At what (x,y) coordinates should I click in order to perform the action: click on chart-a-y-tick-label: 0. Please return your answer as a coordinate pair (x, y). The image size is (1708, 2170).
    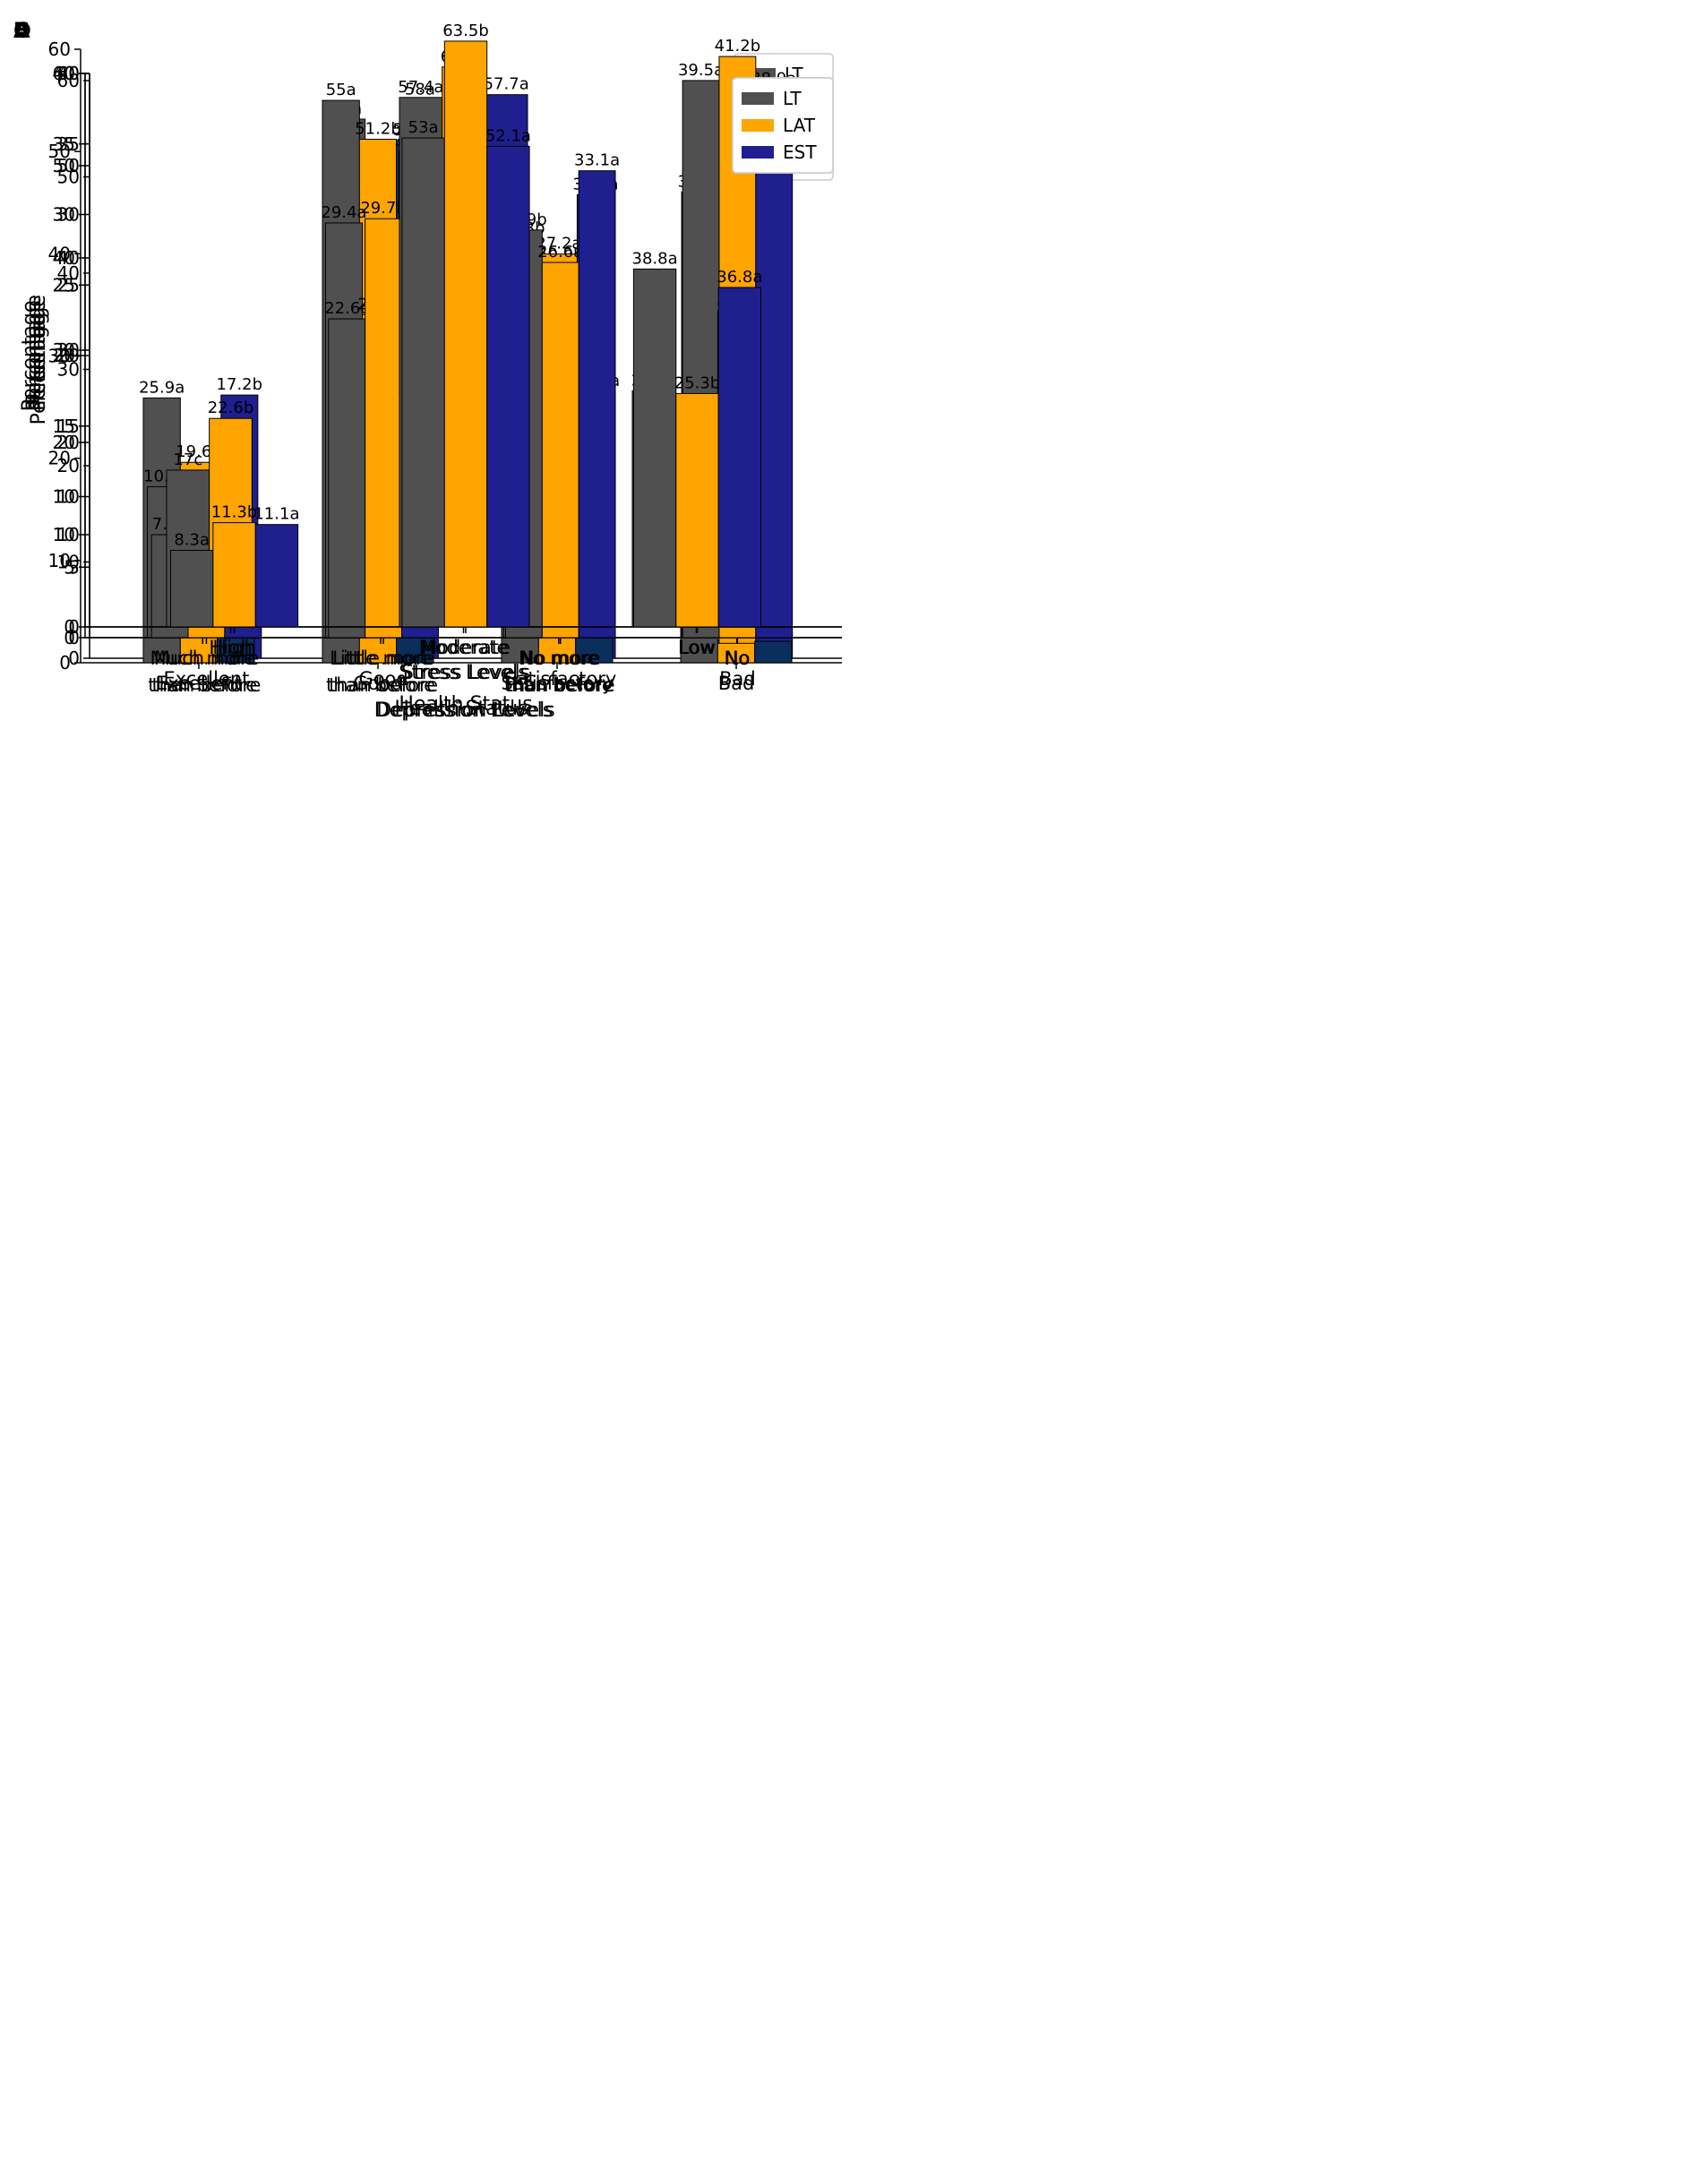
    Looking at the image, I should click on (74, 658).